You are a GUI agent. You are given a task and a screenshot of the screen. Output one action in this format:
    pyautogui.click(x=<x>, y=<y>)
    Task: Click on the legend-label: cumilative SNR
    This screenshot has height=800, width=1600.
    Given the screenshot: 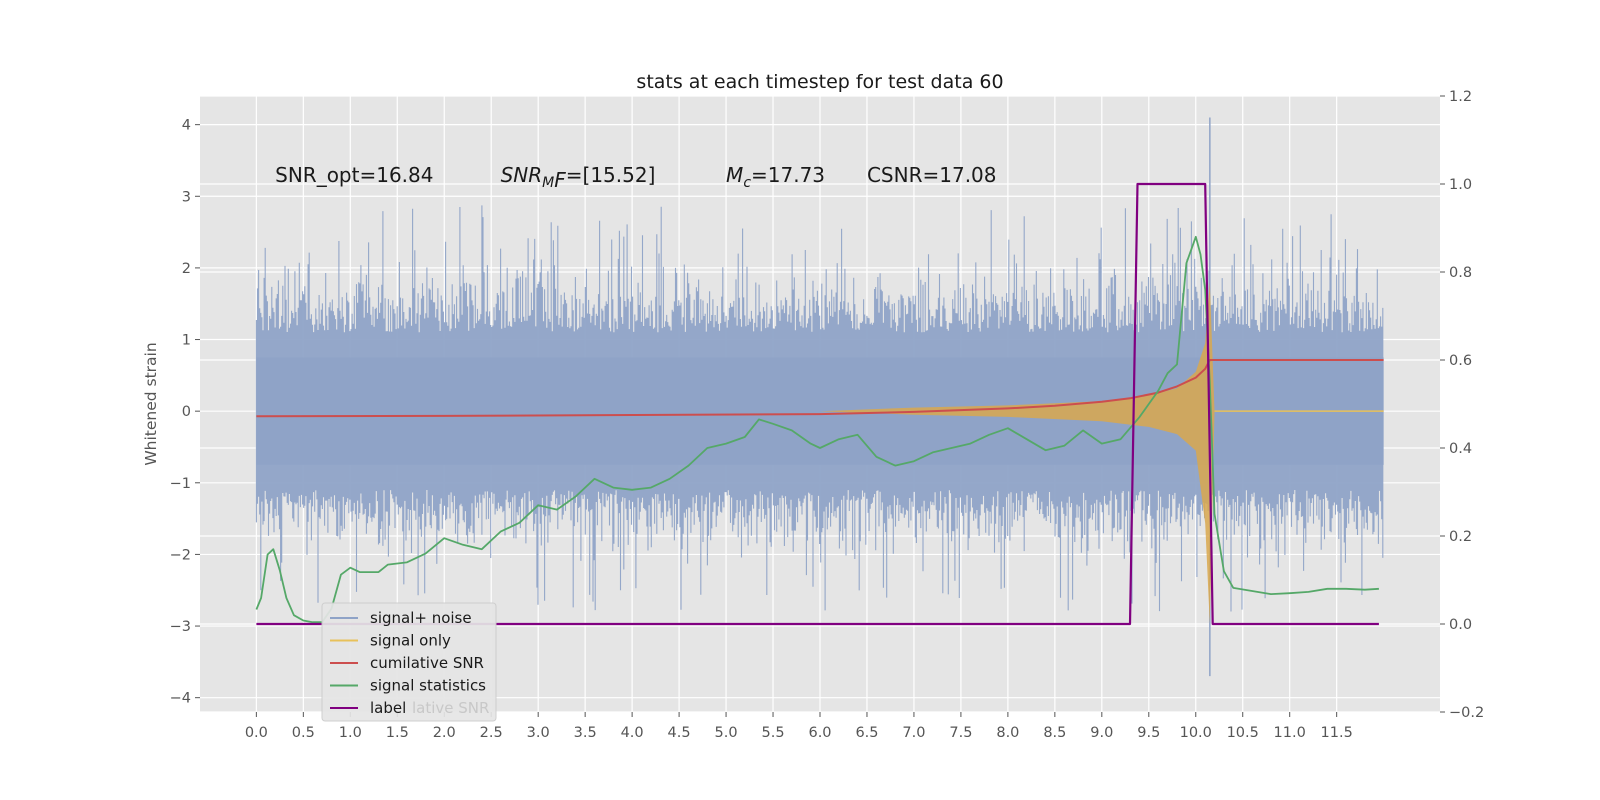 What is the action you would take?
    pyautogui.click(x=427, y=663)
    